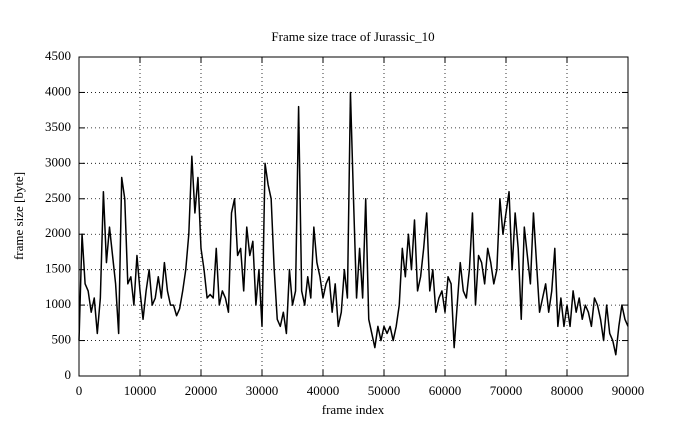  Describe the element at coordinates (58, 126) in the screenshot. I see `y-tick-label: 3500` at that location.